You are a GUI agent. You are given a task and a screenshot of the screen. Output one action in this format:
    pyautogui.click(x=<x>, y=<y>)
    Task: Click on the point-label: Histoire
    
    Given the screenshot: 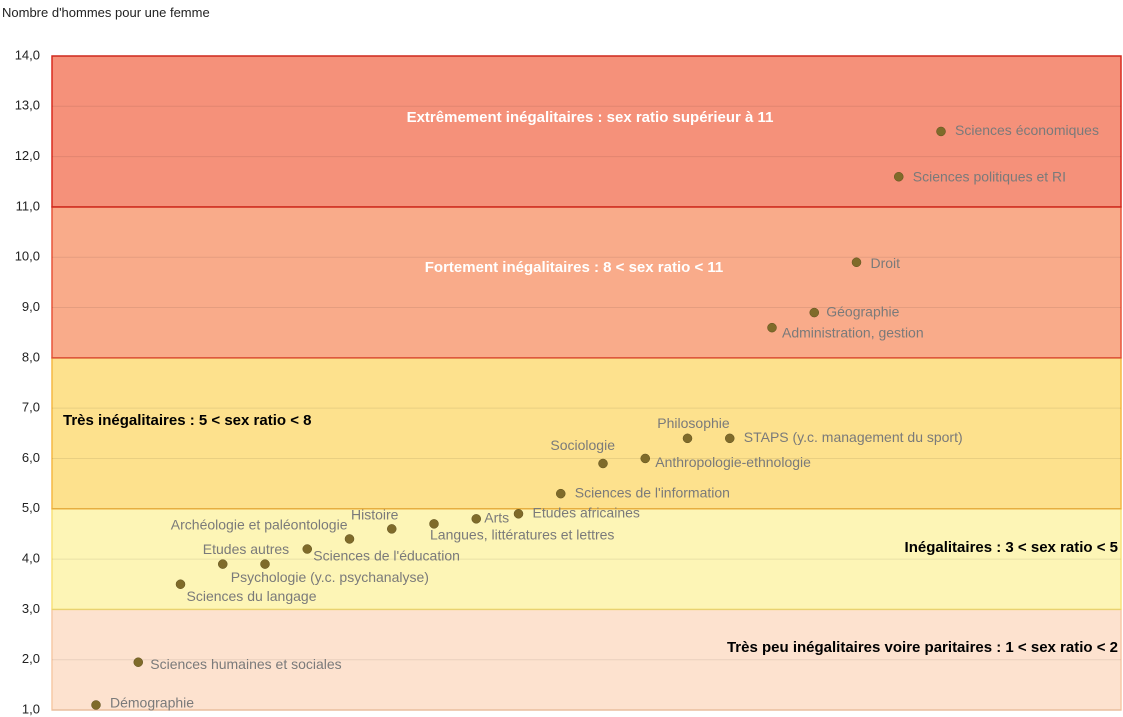 What is the action you would take?
    pyautogui.click(x=375, y=515)
    